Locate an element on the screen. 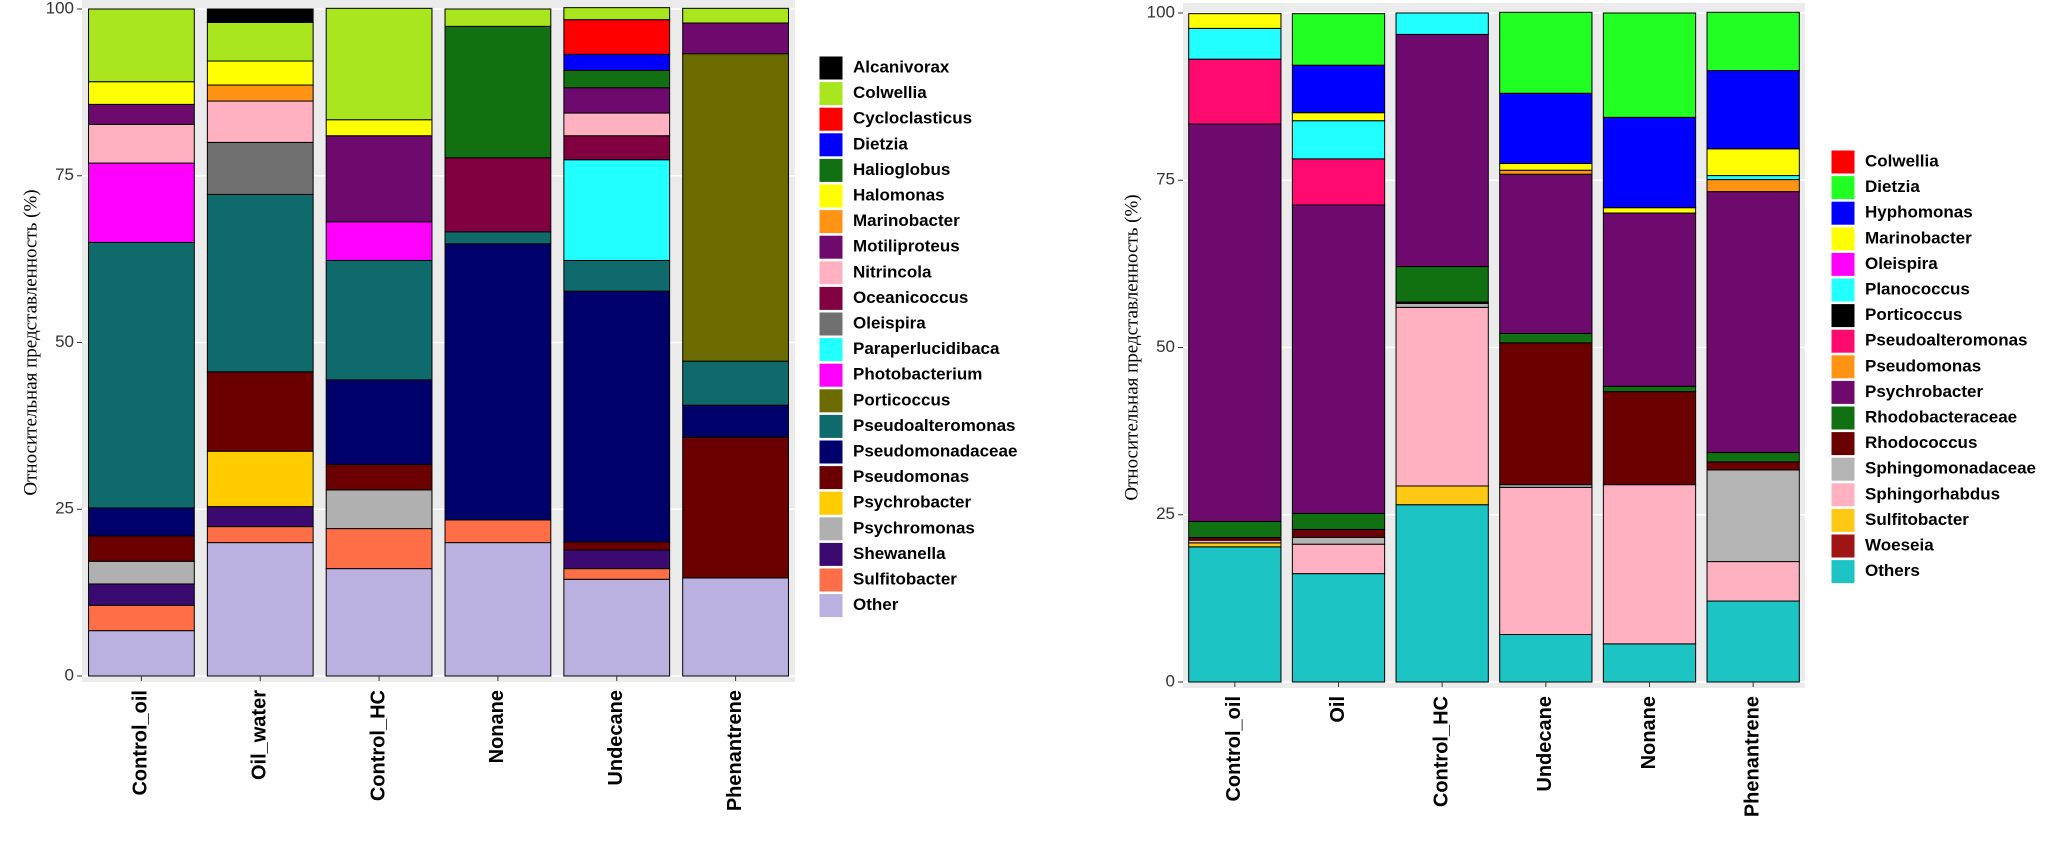 The width and height of the screenshot is (2067, 867). legend-label: Sphingorhabdus is located at coordinates (1932, 493).